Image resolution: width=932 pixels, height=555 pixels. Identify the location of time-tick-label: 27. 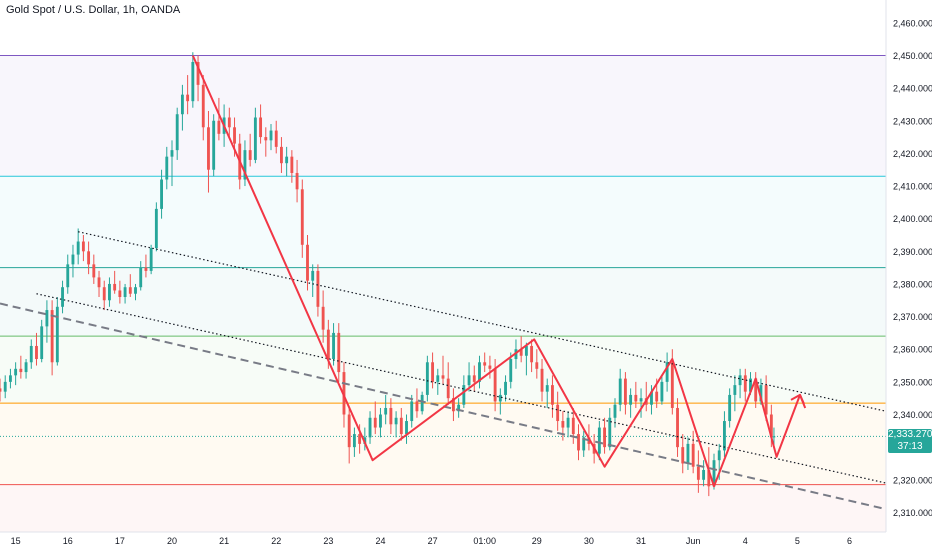
(433, 541).